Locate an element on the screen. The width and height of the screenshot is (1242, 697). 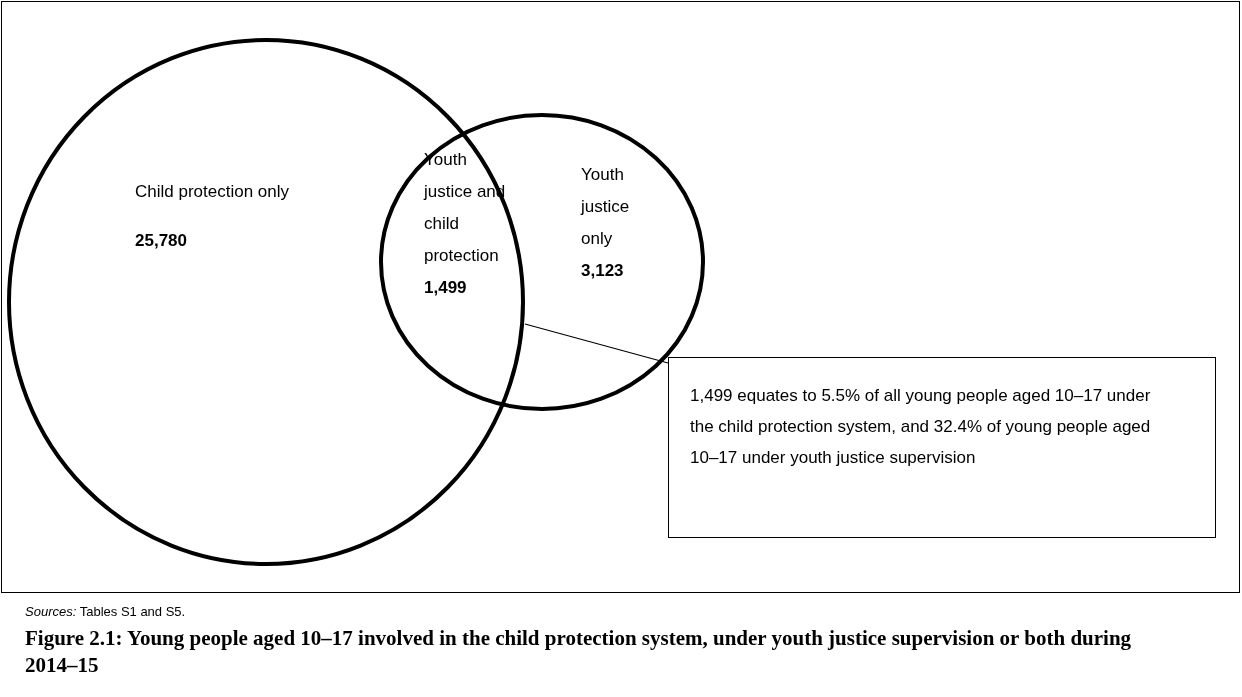
data-label: 3,123 is located at coordinates (603, 271).